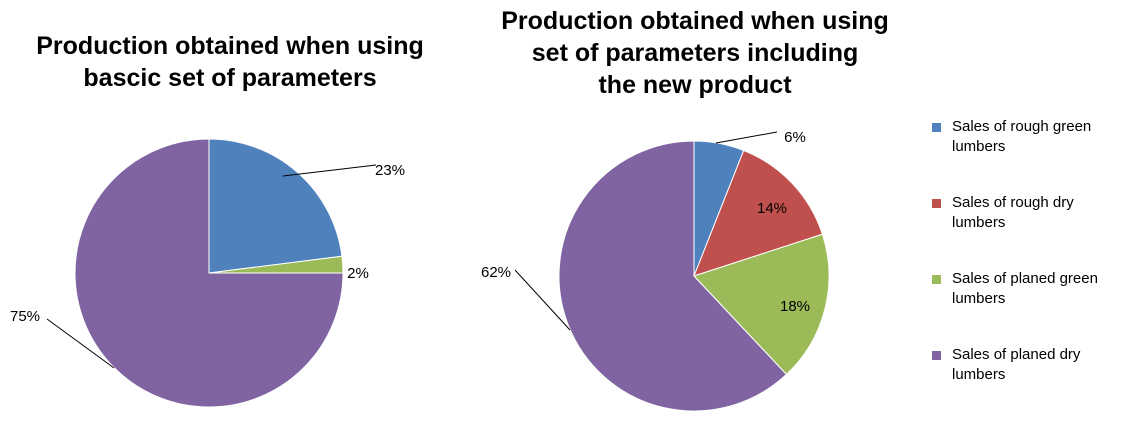 The width and height of the screenshot is (1124, 421). Describe the element at coordinates (795, 137) in the screenshot. I see `pie-1-data-label-0: 6%` at that location.